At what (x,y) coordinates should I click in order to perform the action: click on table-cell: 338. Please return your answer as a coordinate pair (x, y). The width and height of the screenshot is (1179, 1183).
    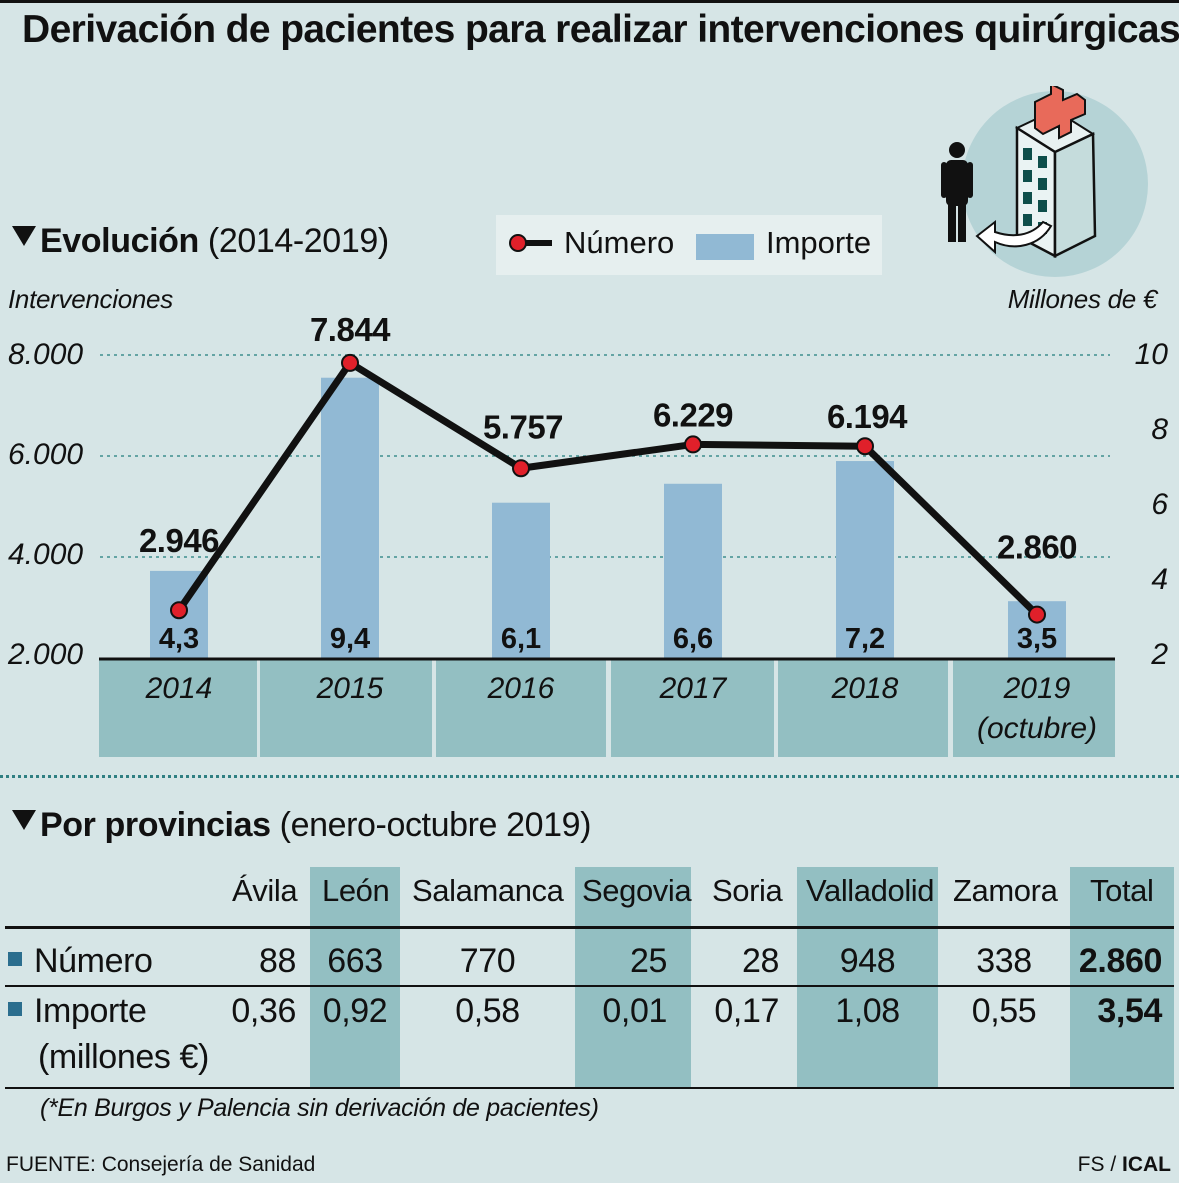
    Looking at the image, I should click on (1004, 961).